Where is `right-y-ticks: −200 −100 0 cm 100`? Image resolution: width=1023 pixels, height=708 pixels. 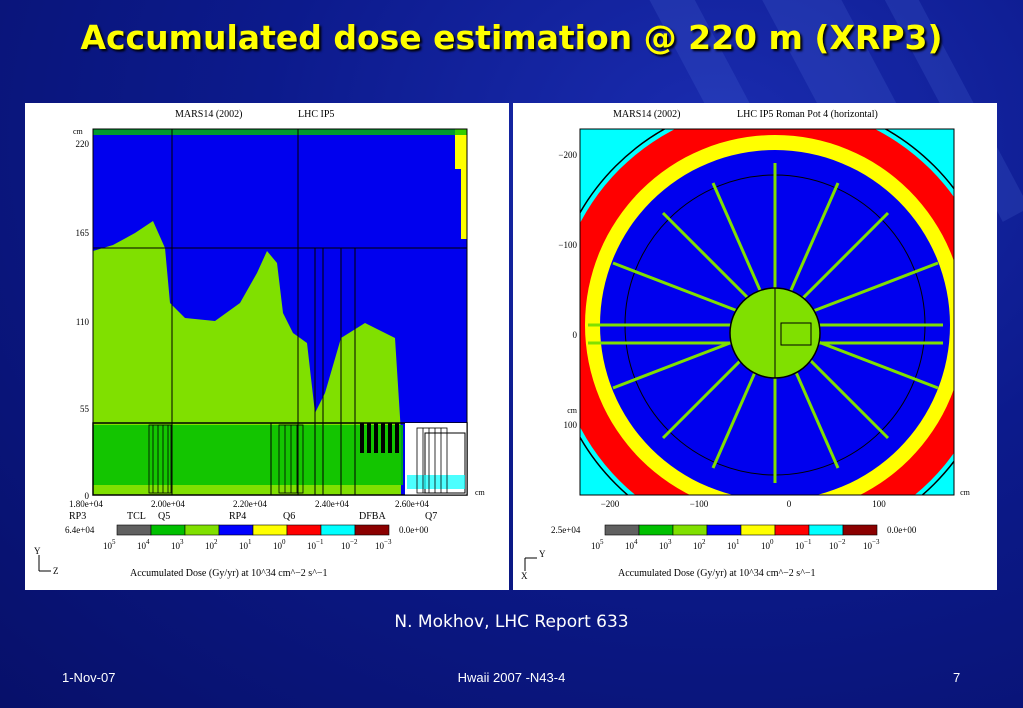
right-y-ticks: −200 −100 0 cm 100 is located at coordinates (567, 290).